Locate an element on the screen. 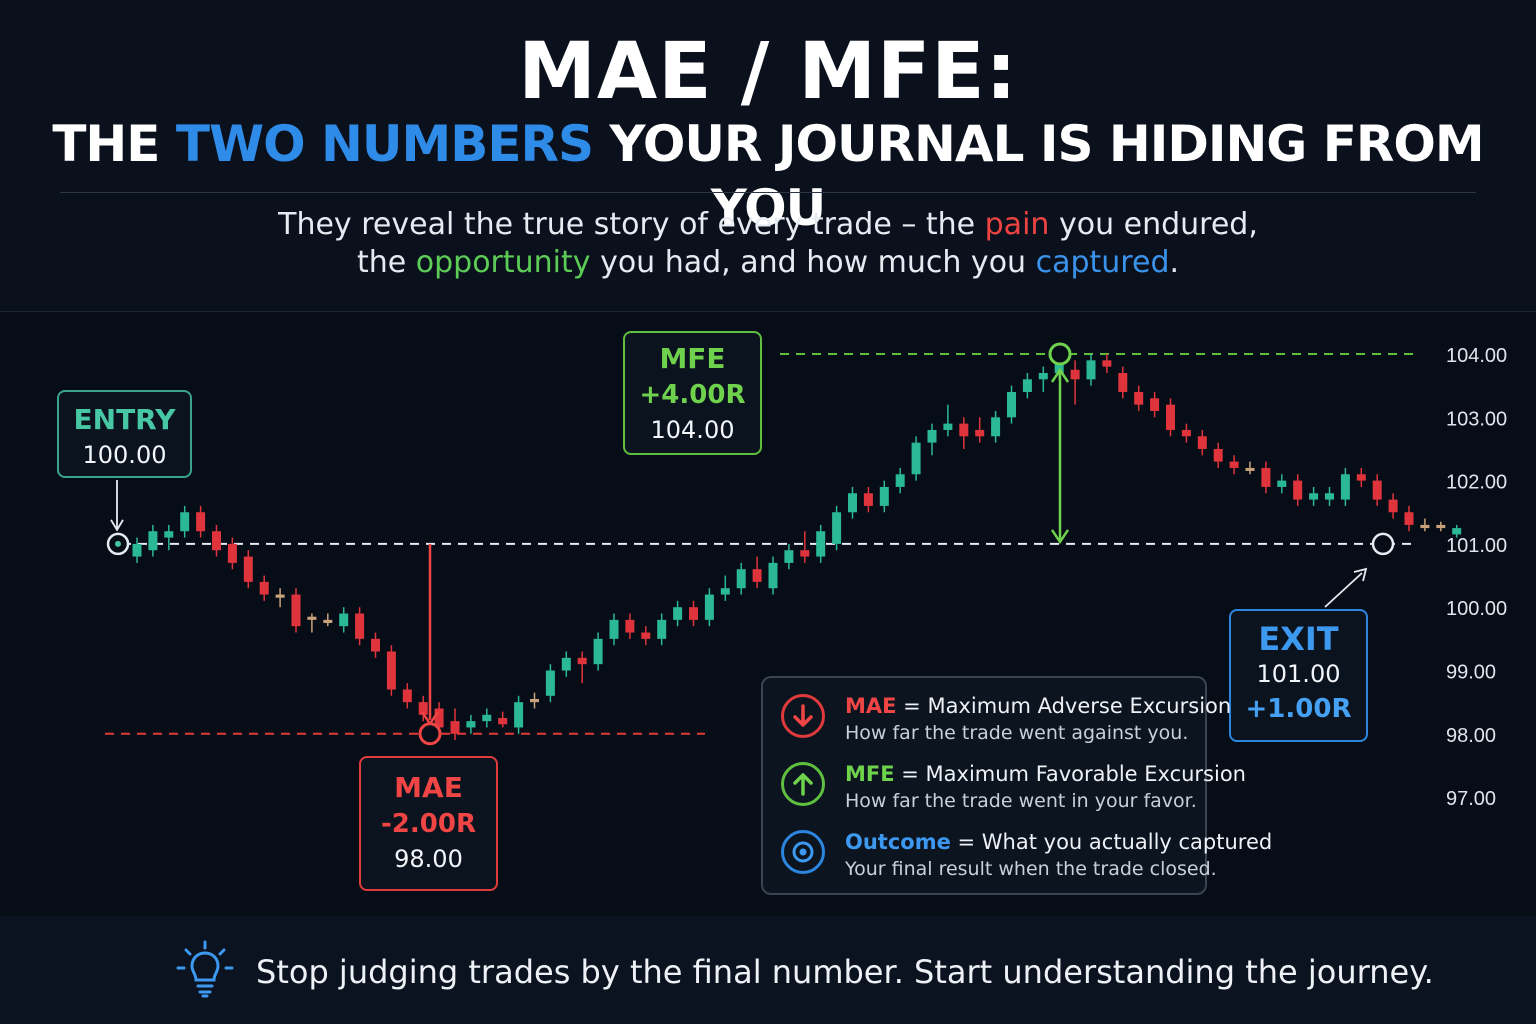 Image resolution: width=1536 pixels, height=1024 pixels. mfe-arrow-head-top is located at coordinates (1060, 375).